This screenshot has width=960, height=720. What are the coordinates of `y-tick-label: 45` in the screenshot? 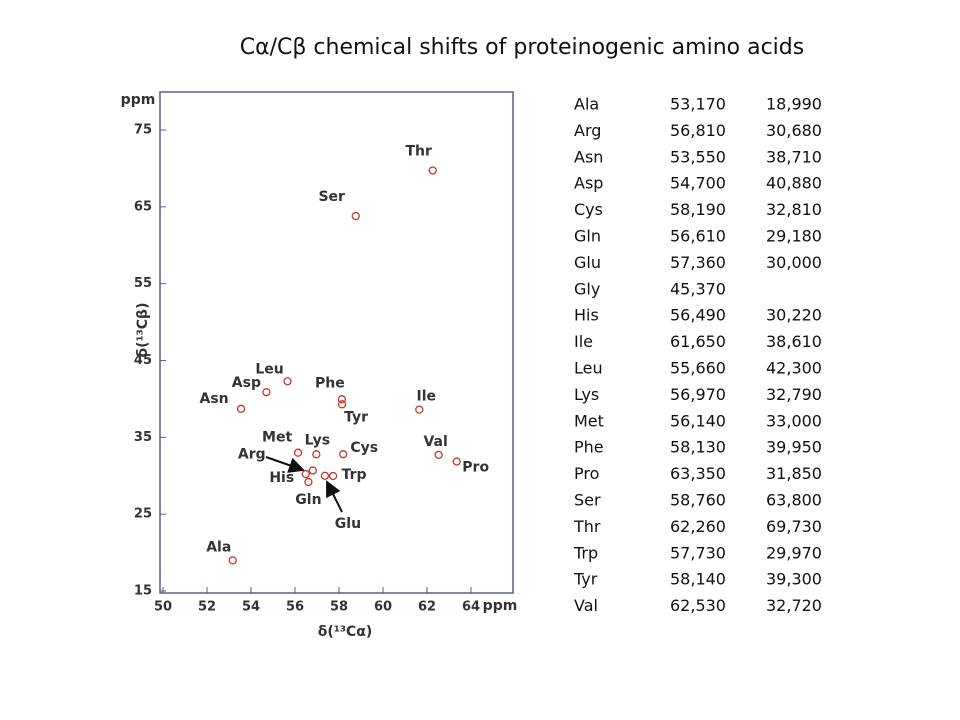 It's located at (143, 360).